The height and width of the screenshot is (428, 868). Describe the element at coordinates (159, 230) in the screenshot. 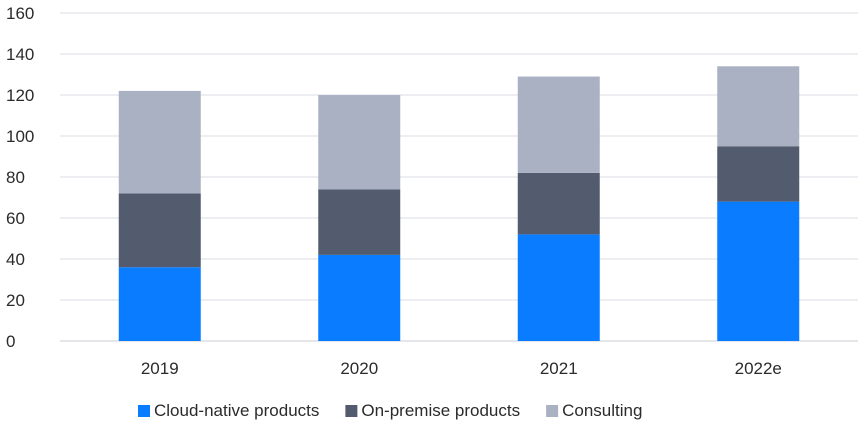

I see `bar-on-premise-products-2019` at that location.